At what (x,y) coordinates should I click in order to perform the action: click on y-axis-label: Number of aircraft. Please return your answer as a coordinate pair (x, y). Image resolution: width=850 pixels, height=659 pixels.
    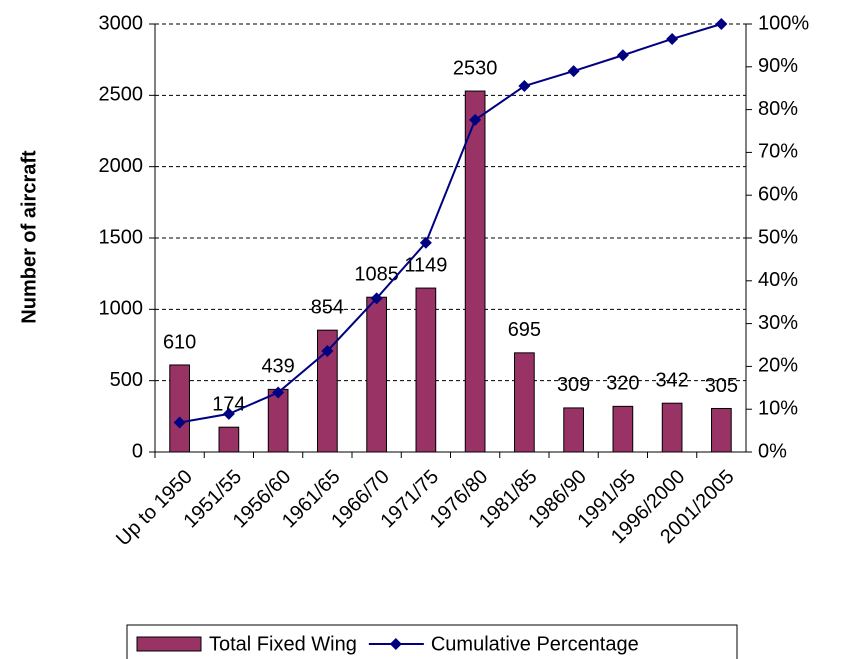
    Looking at the image, I should click on (29, 237).